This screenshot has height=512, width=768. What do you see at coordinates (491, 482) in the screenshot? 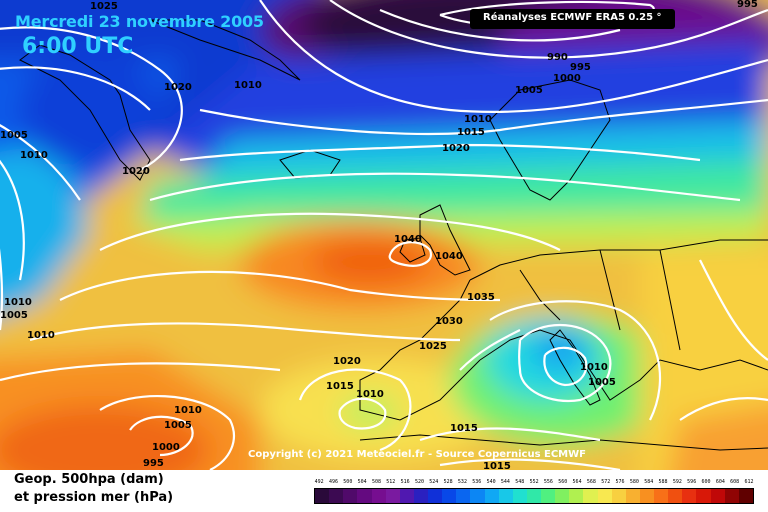
I see `scale-value: 540` at bounding box center [491, 482].